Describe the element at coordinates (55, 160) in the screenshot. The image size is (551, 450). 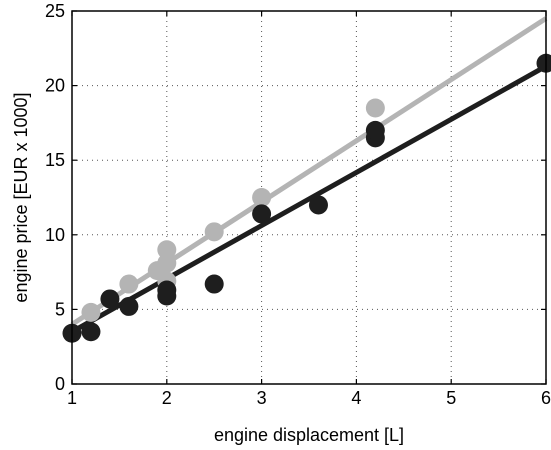
I see `y-tick-label: 15` at that location.